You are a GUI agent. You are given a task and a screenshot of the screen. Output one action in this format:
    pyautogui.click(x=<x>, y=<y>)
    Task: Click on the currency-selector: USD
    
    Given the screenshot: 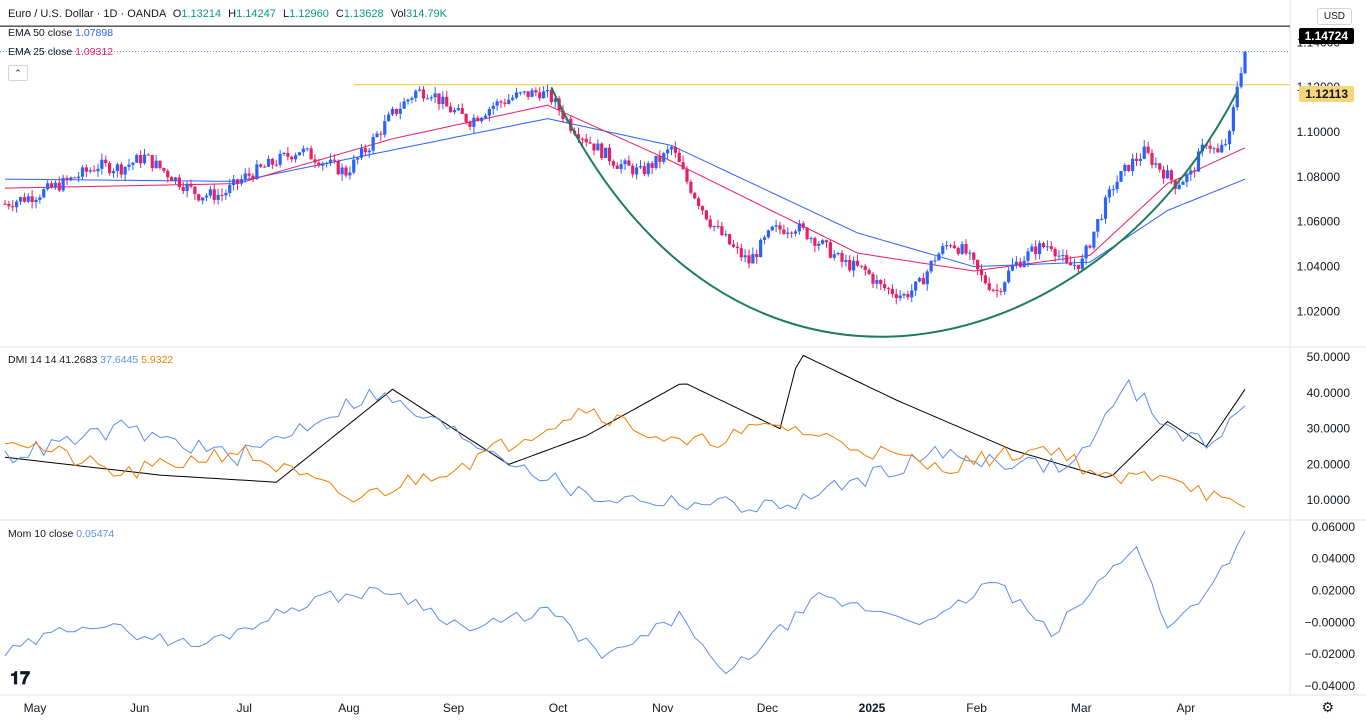 What is the action you would take?
    pyautogui.click(x=1334, y=16)
    